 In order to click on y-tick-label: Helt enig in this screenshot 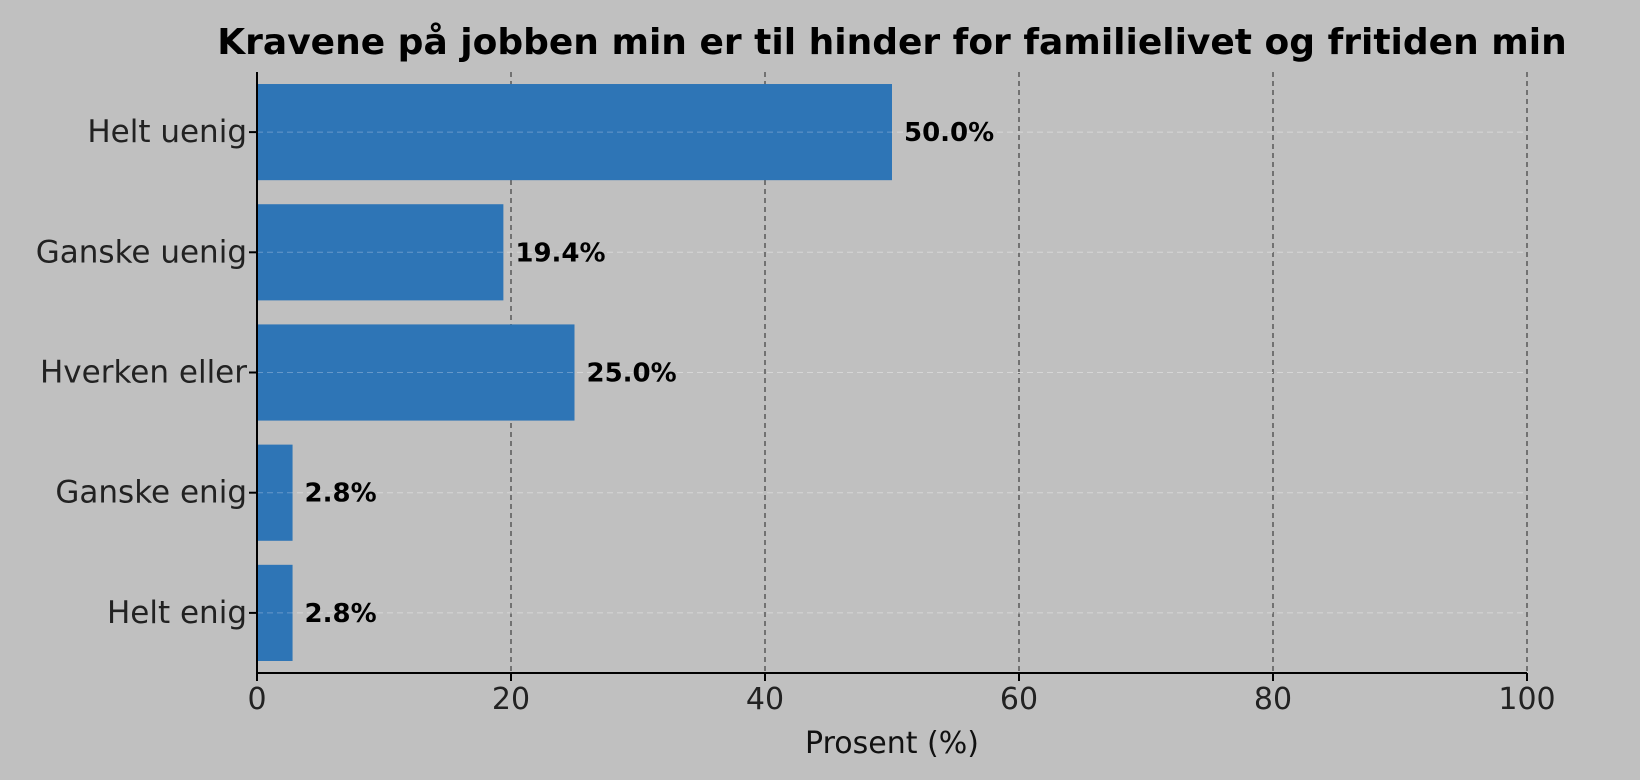, I will do `click(177, 613)`.